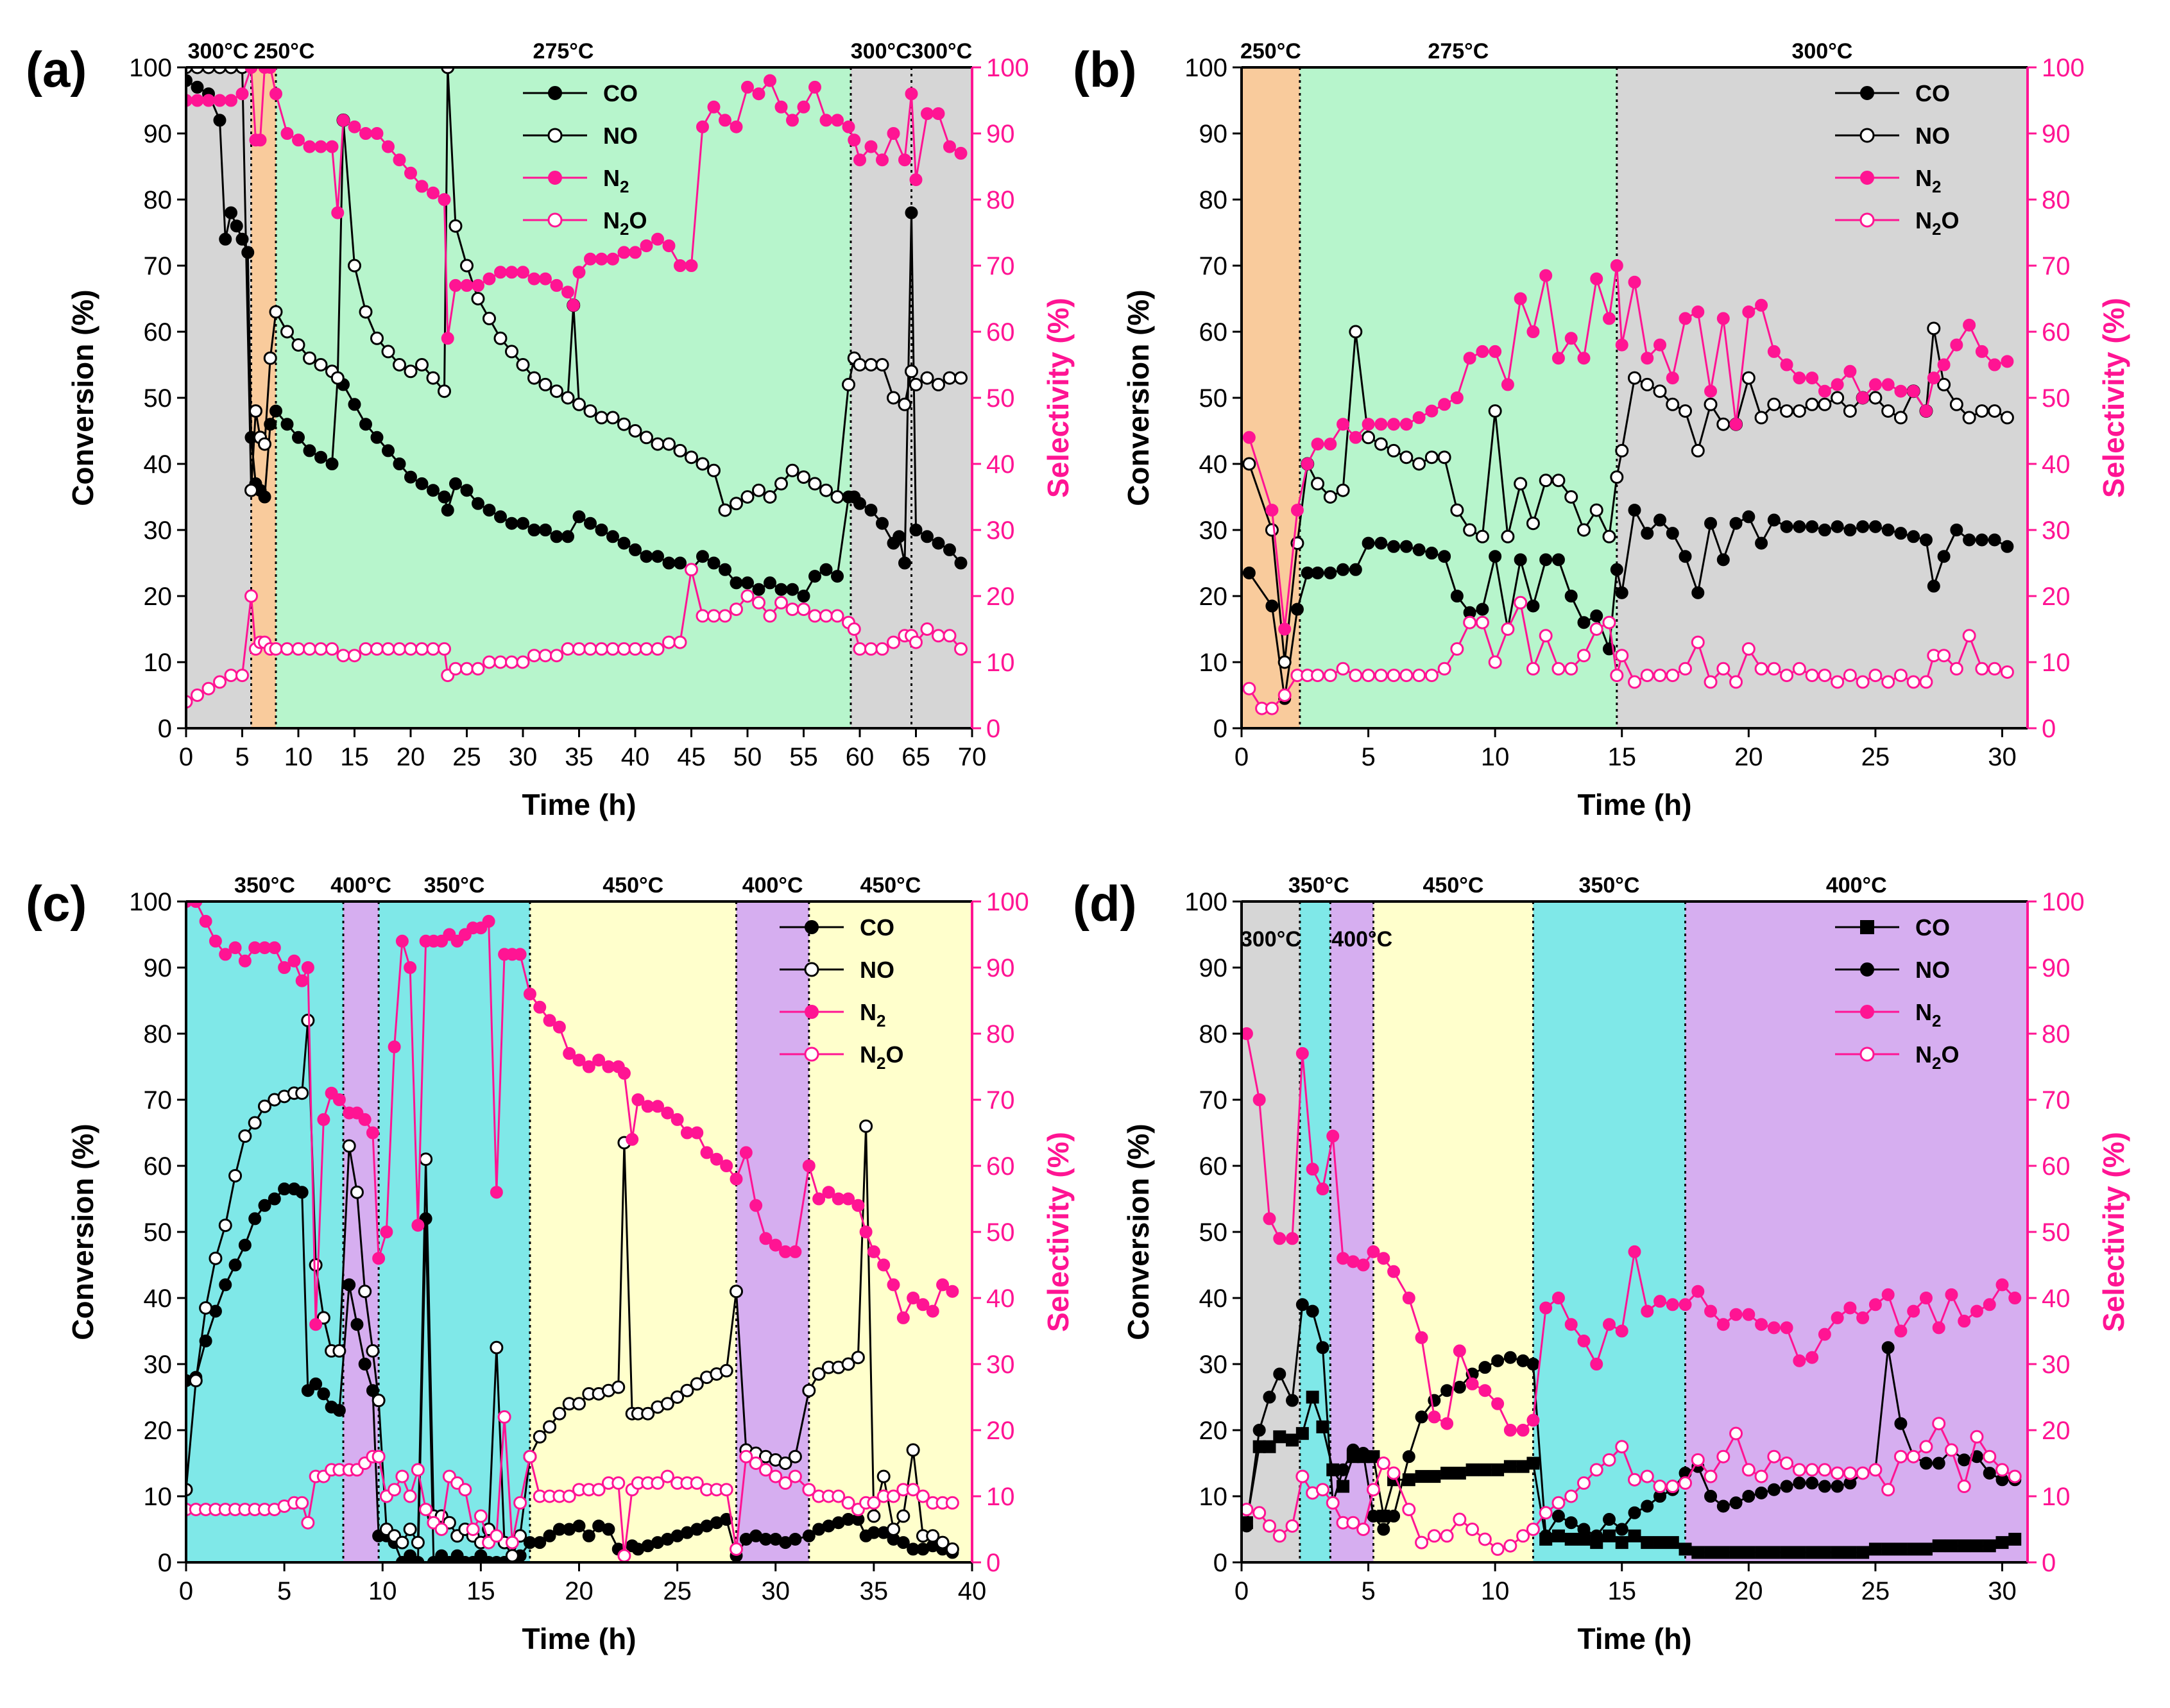  Describe the element at coordinates (1000, 663) in the screenshot. I see `y-tick-label-right: 10` at that location.